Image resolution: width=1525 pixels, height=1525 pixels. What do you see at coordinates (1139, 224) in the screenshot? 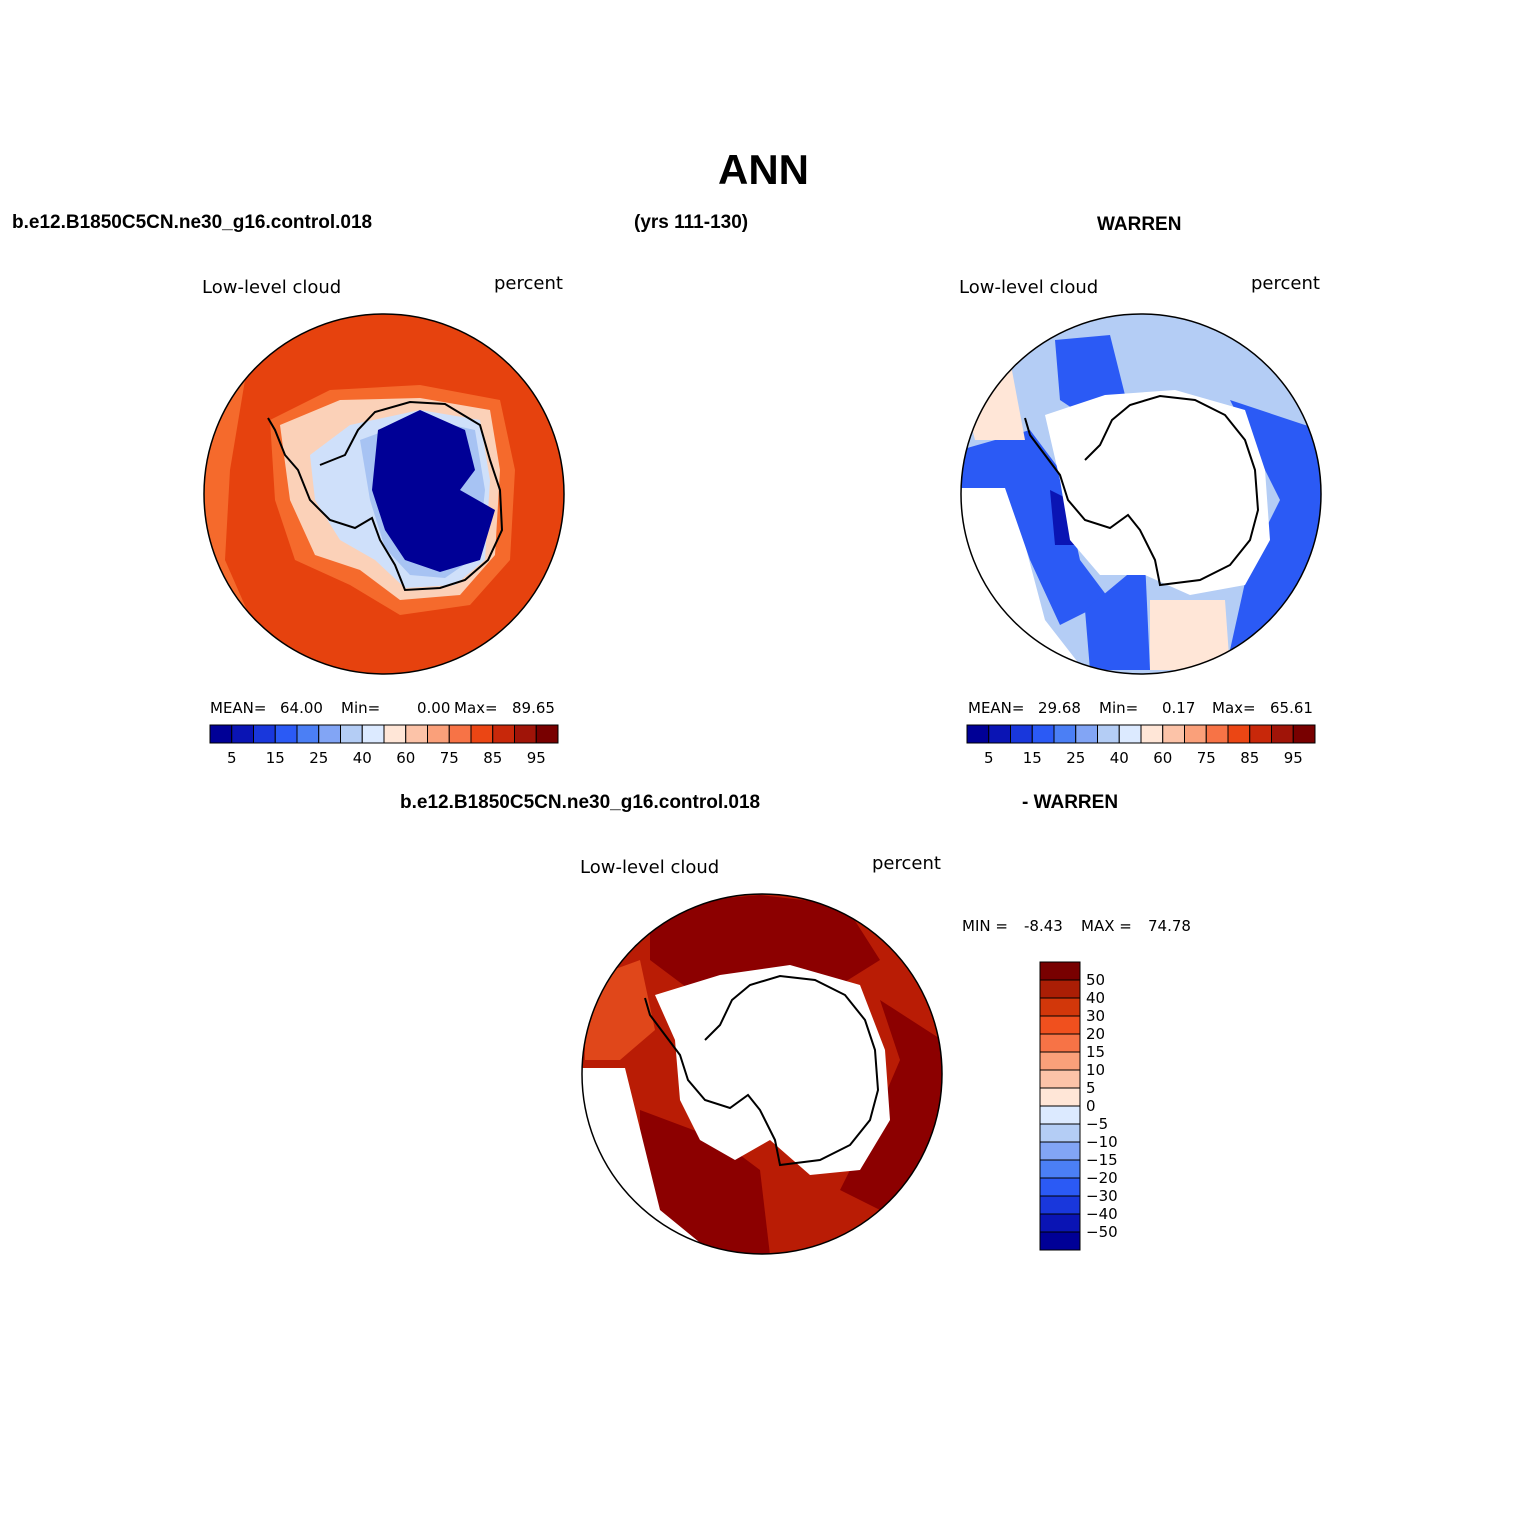
I see `obs-header: WARREN` at bounding box center [1139, 224].